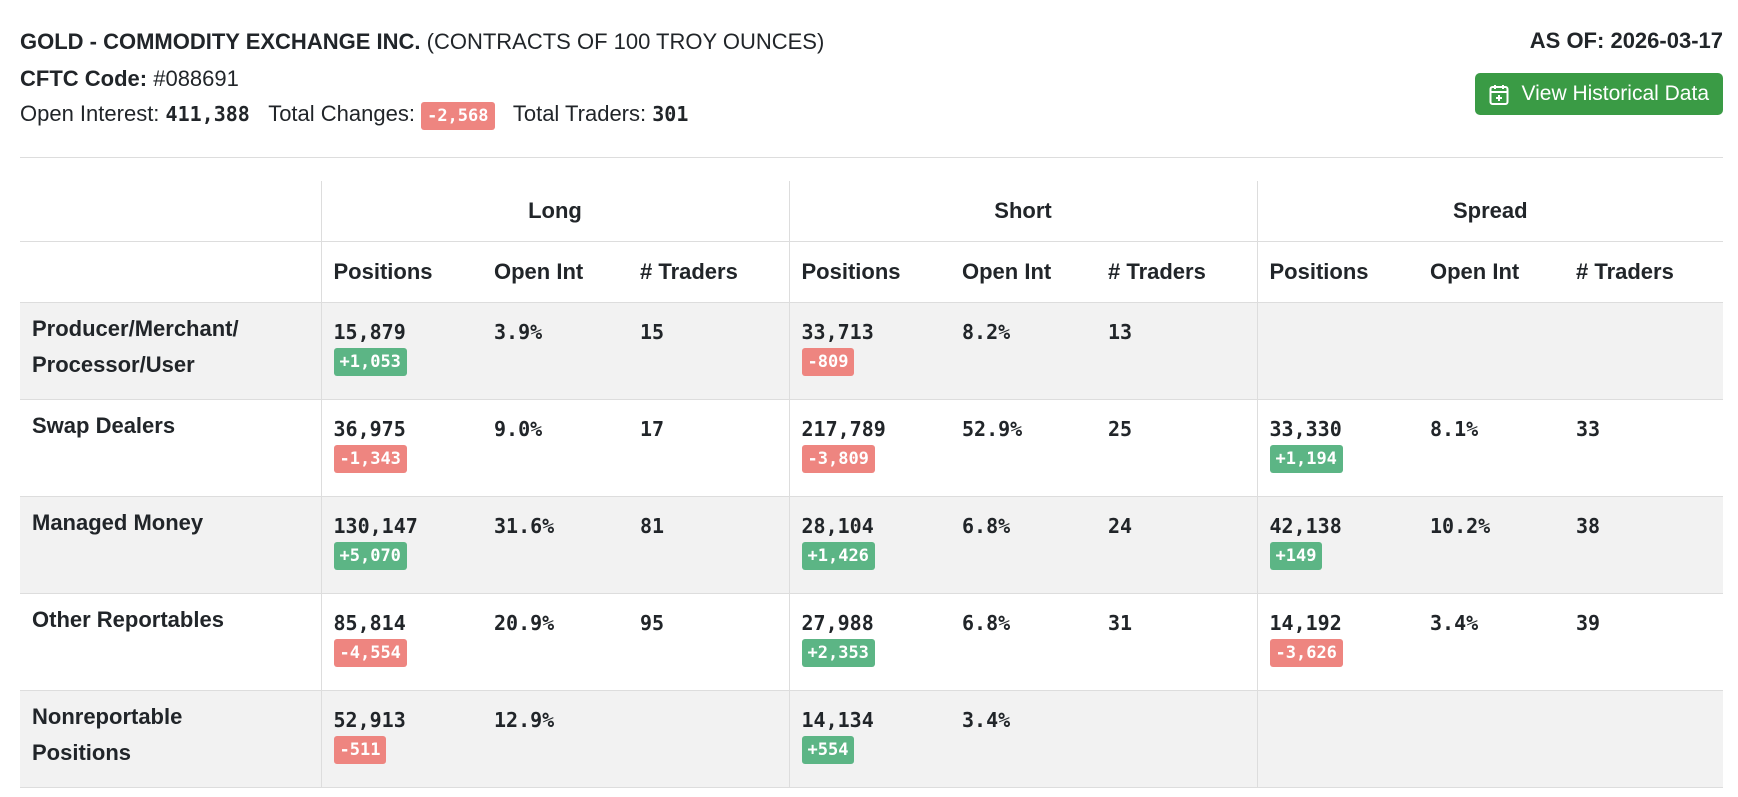 This screenshot has width=1738, height=797. I want to click on traders-cell: 17, so click(708, 448).